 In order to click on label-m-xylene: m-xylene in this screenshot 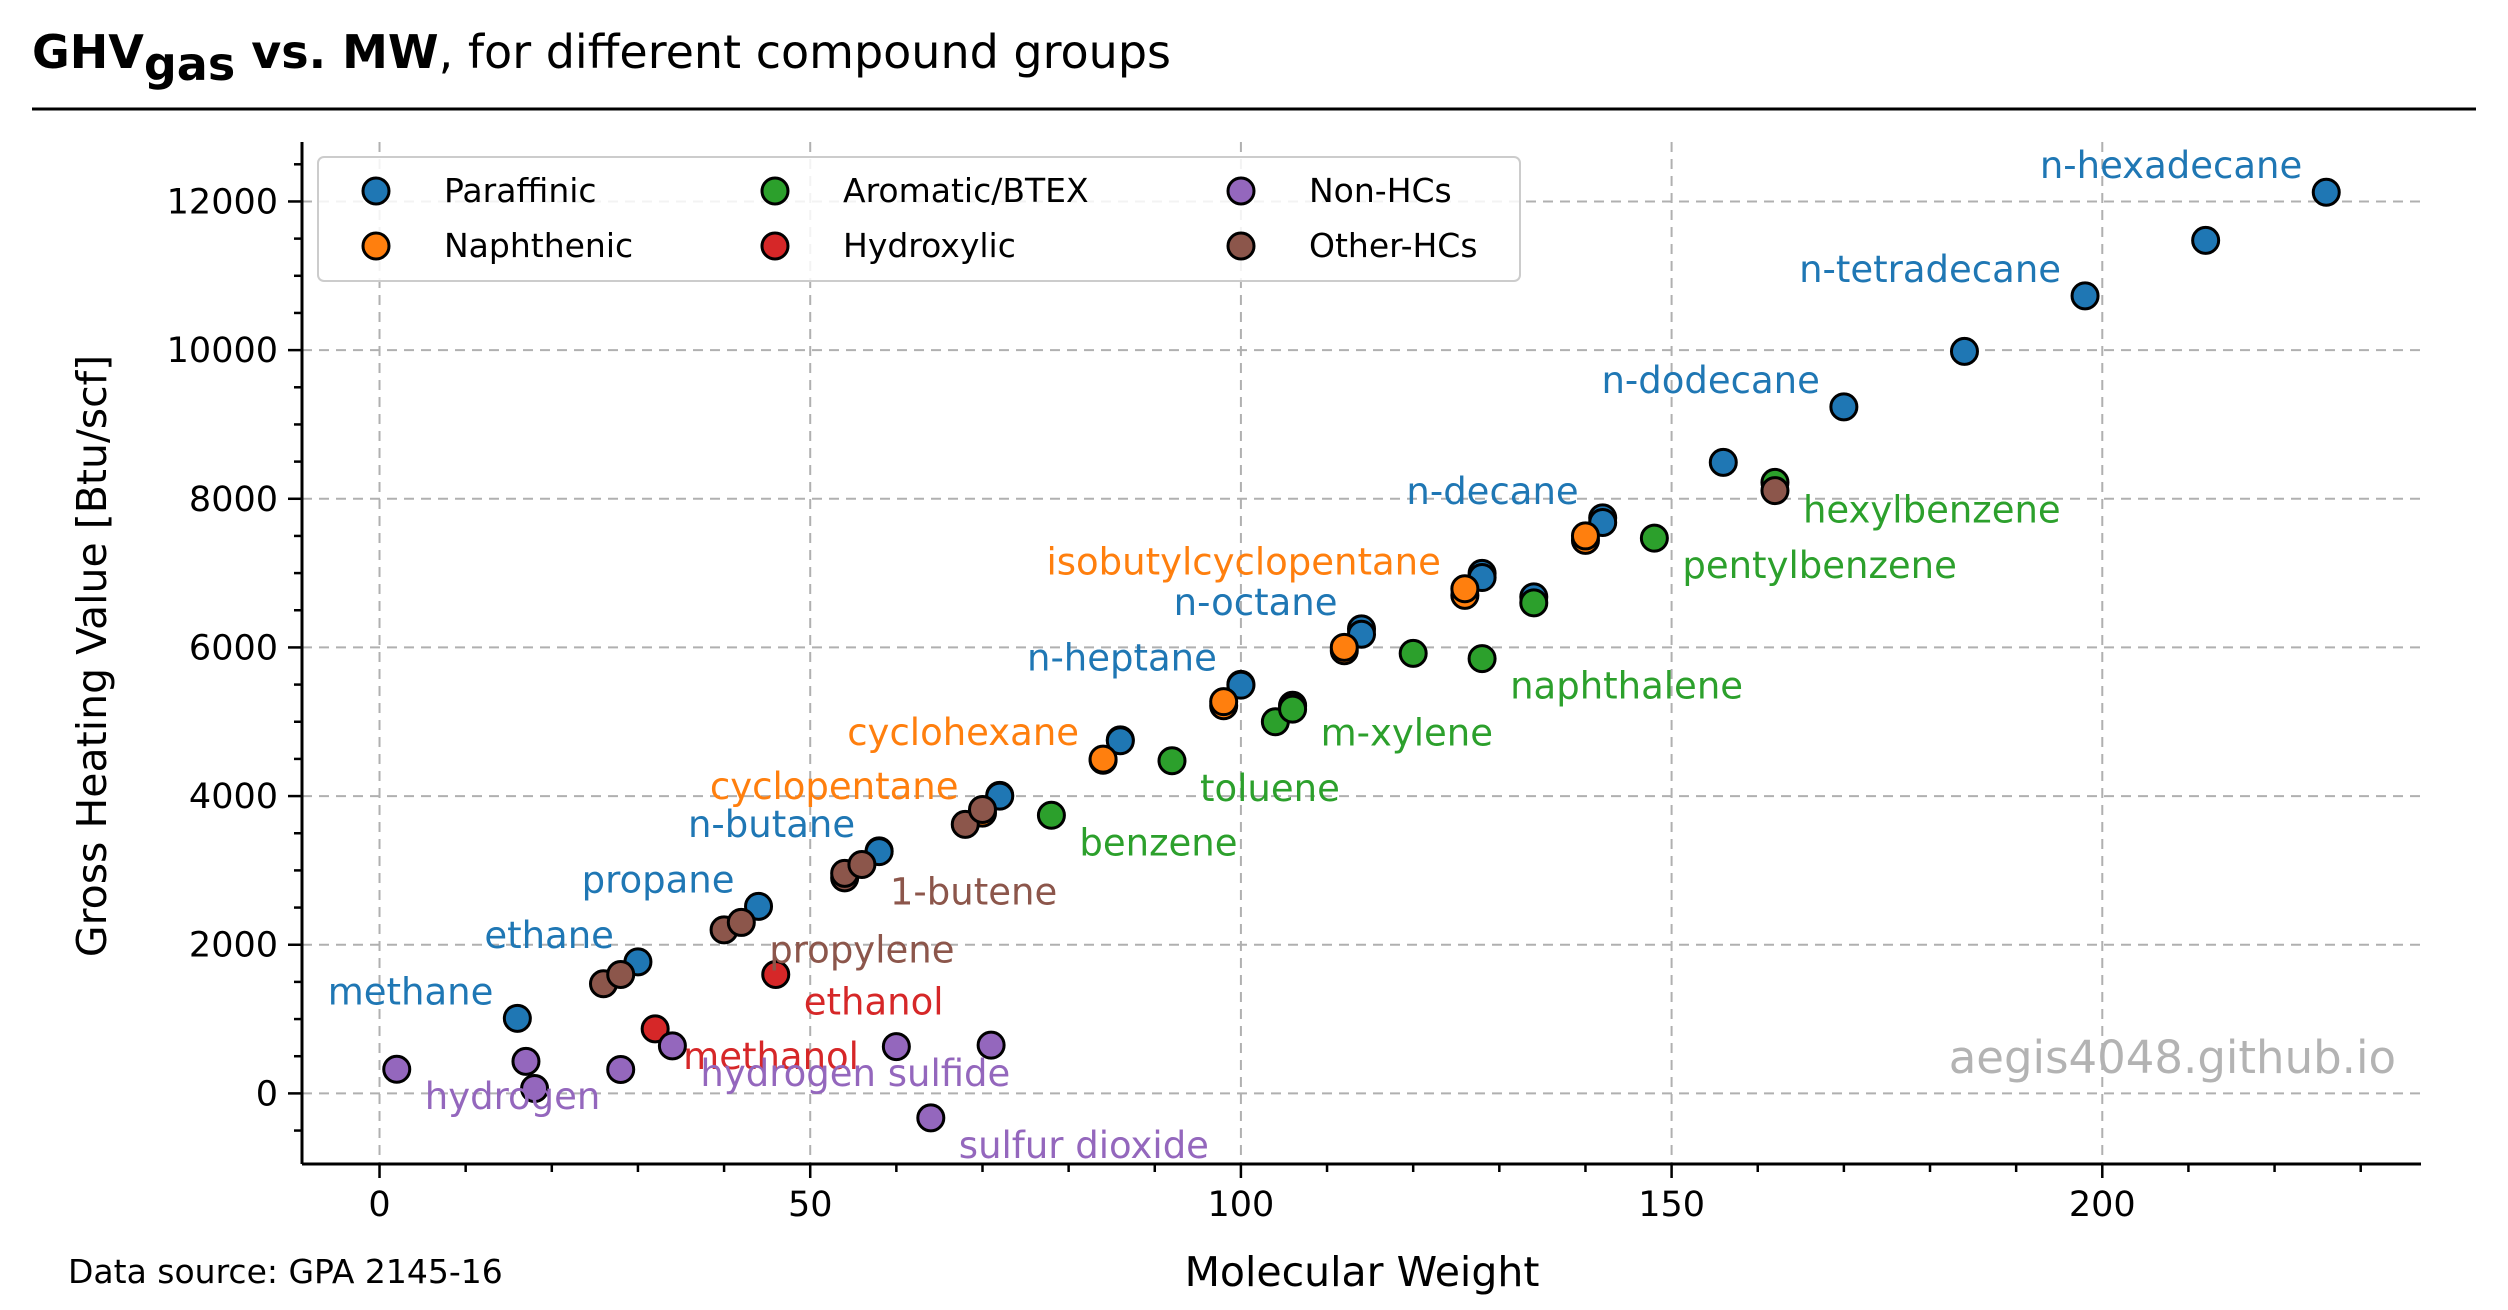, I will do `click(1407, 732)`.